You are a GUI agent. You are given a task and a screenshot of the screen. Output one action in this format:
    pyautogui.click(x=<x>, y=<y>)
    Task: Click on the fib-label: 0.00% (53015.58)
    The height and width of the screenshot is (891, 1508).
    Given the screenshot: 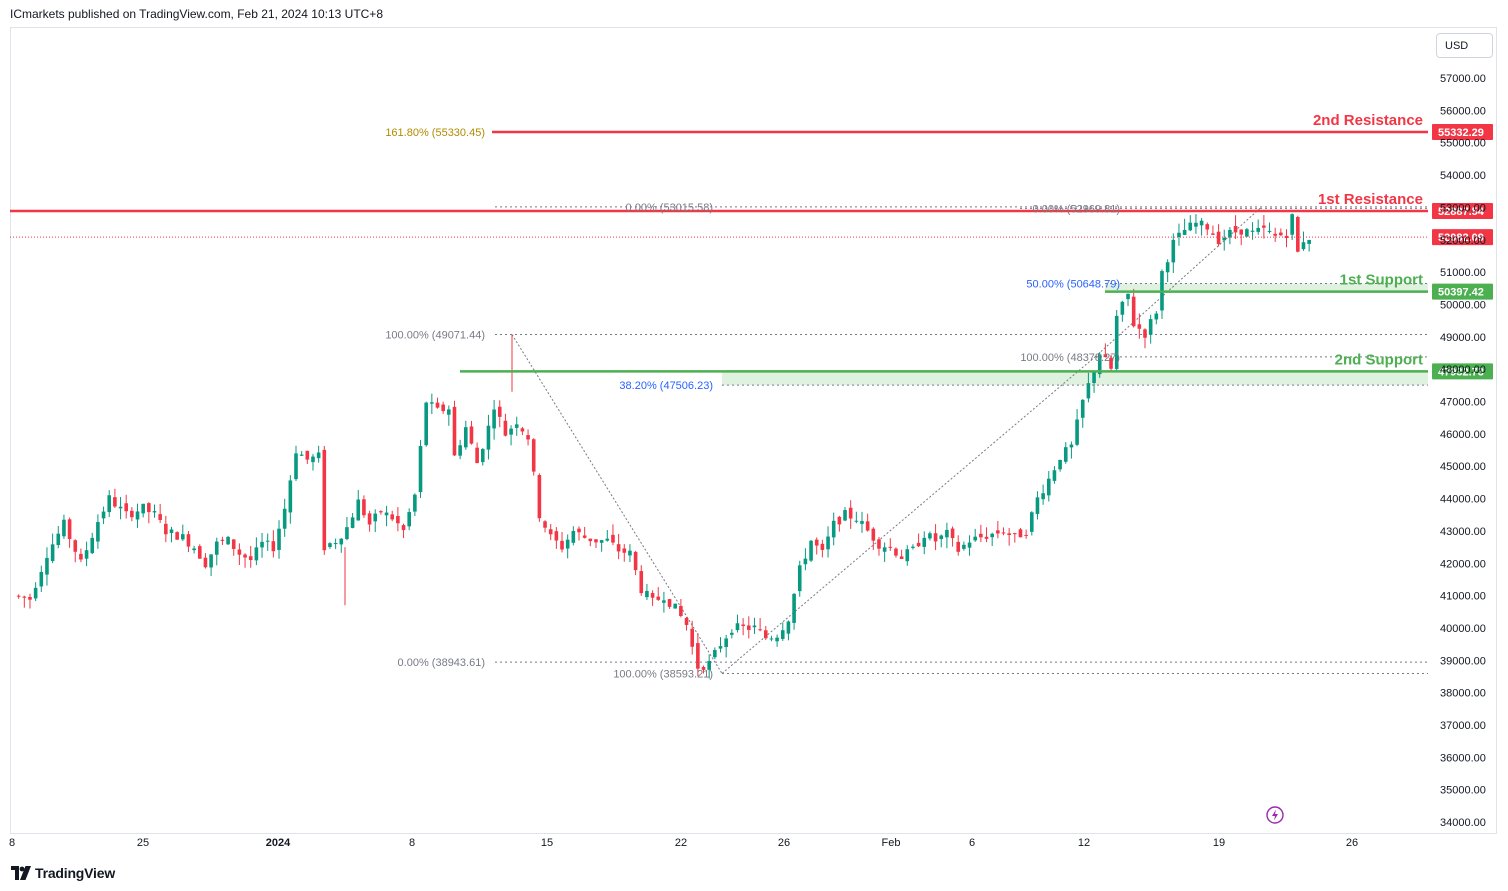 What is the action you would take?
    pyautogui.click(x=669, y=208)
    